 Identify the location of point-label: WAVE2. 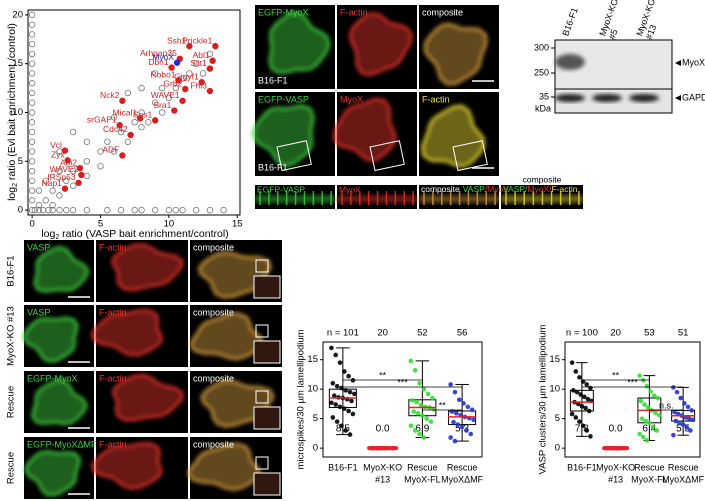
(64, 169).